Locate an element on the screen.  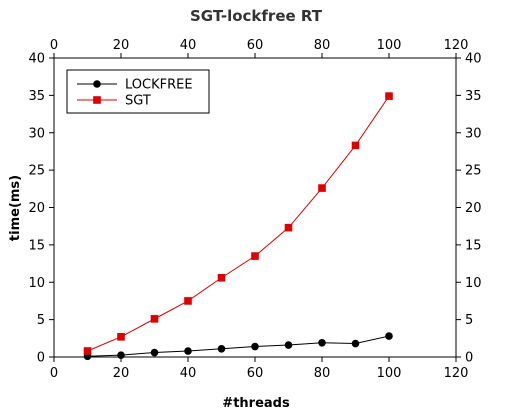
lockfree-series-line is located at coordinates (238, 346).